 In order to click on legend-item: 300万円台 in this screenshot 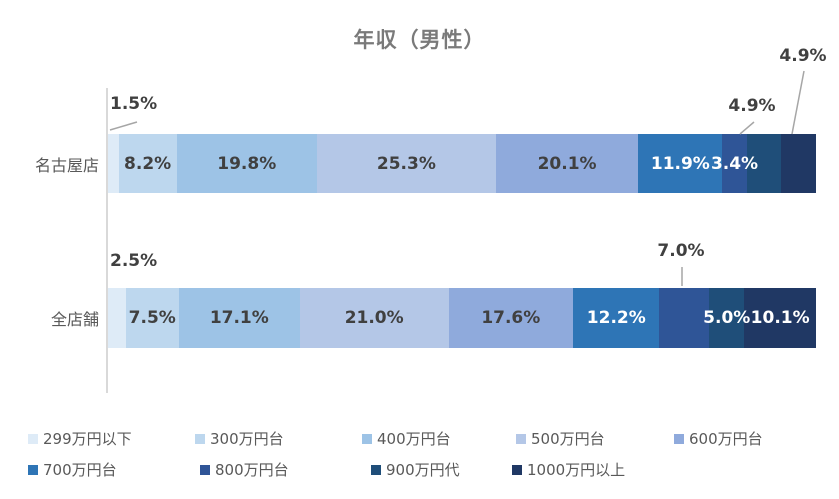, I will do `click(239, 438)`.